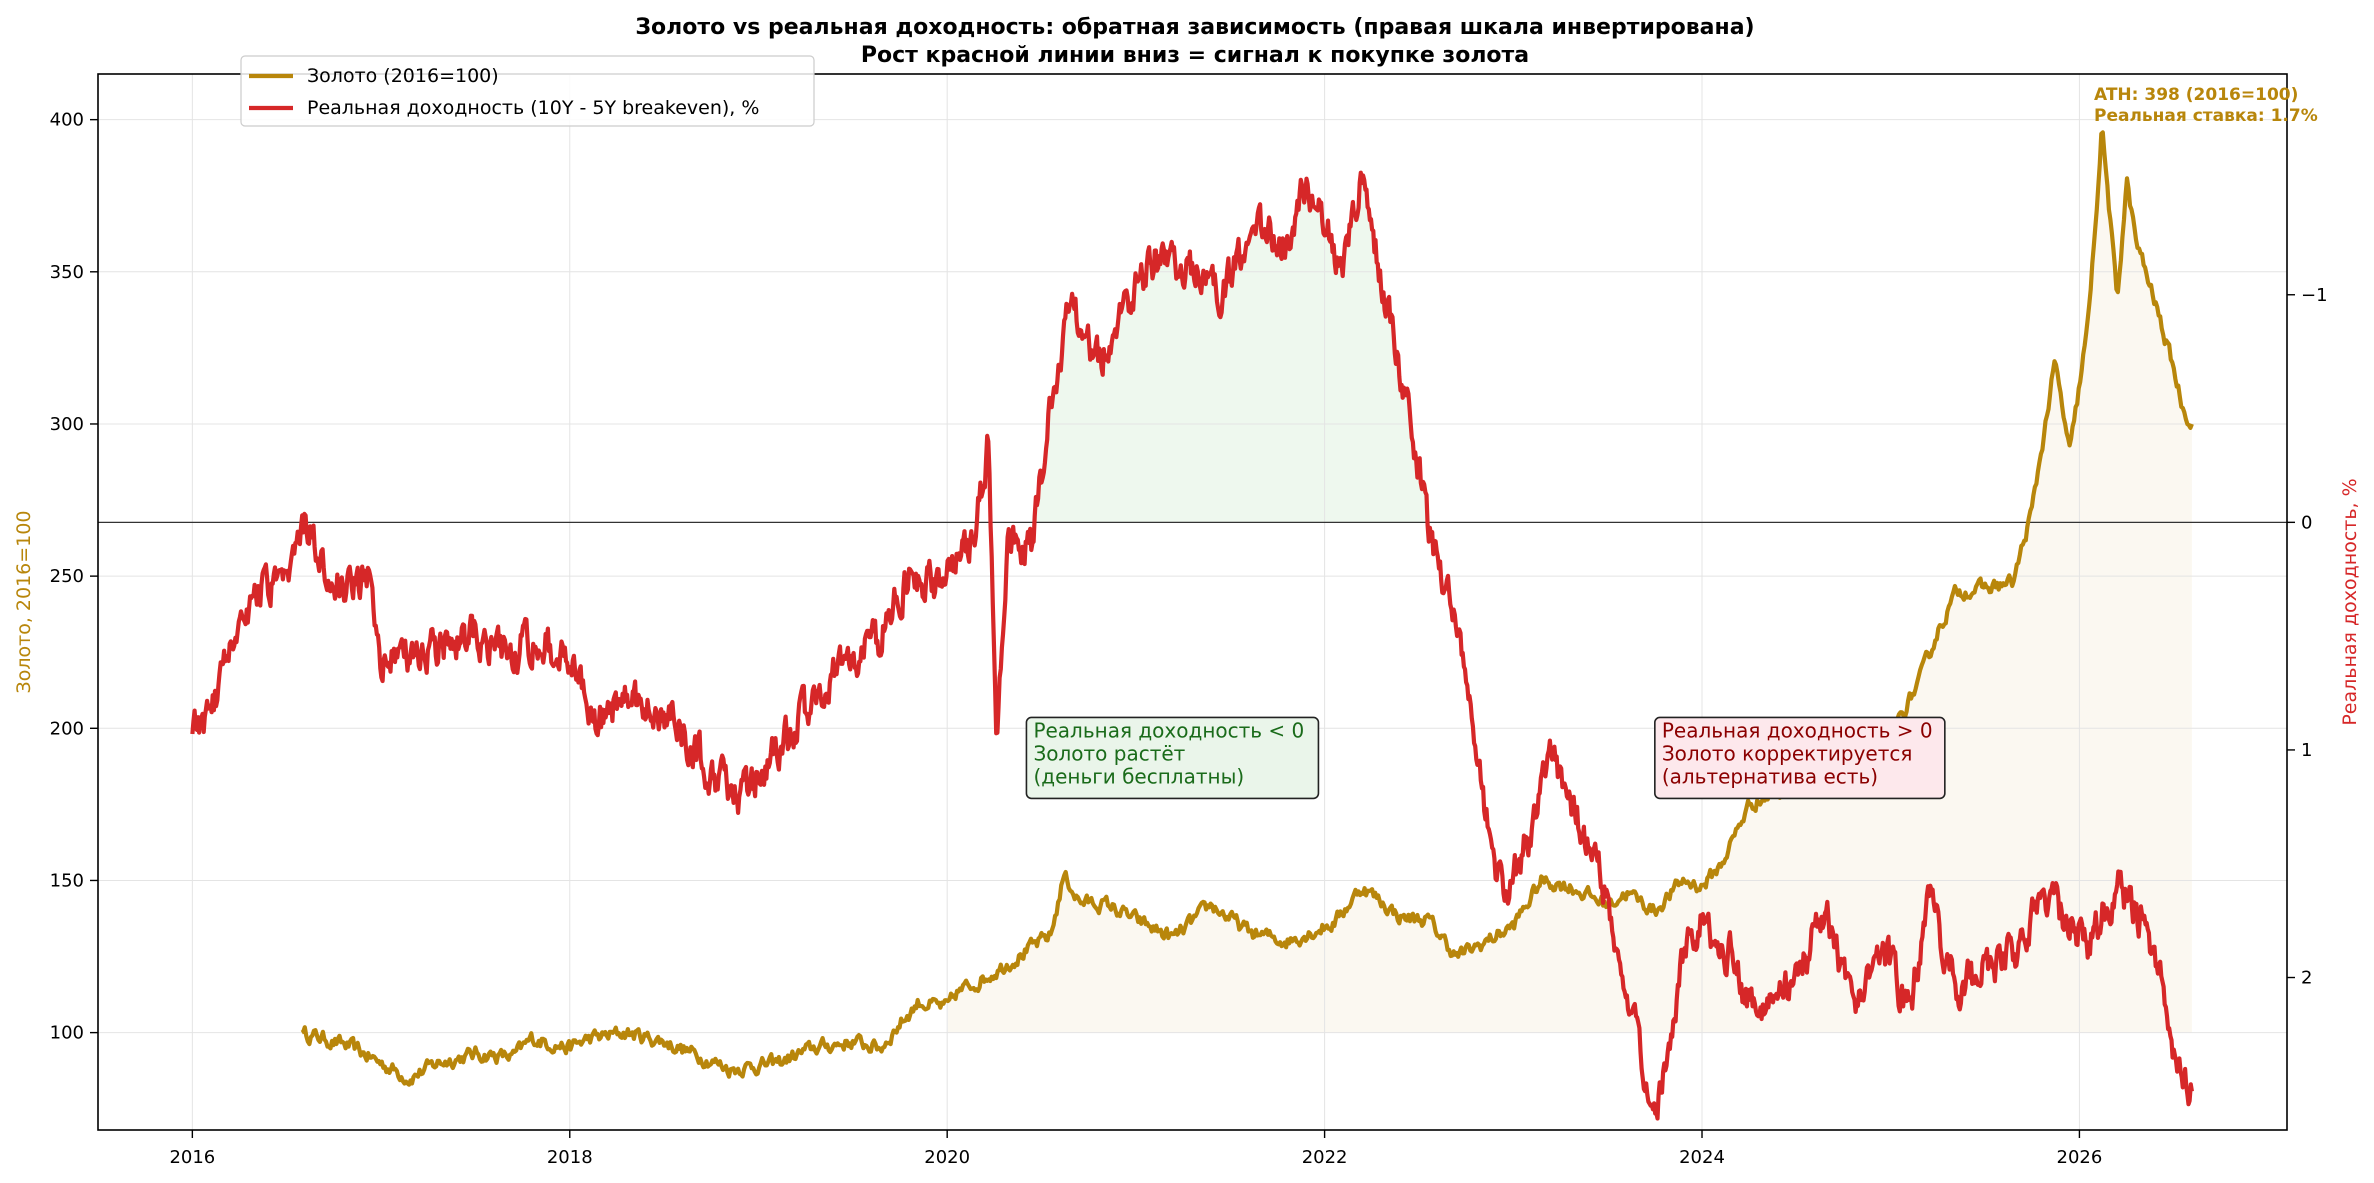 Image resolution: width=2374 pixels, height=1183 pixels. I want to click on y-left-tick-label: 100, so click(67, 1033).